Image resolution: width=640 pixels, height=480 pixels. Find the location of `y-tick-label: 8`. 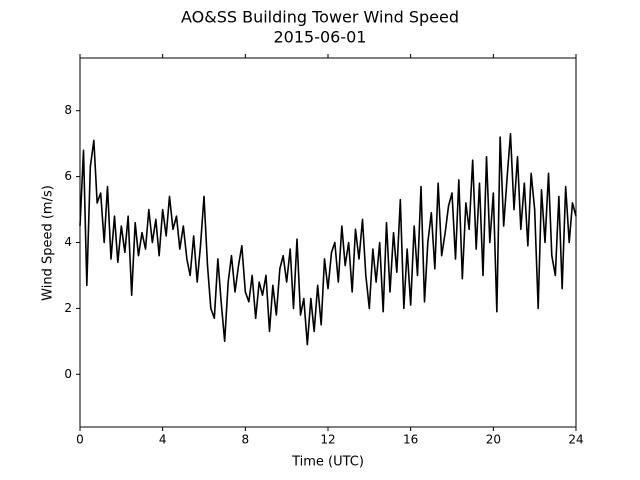

y-tick-label: 8 is located at coordinates (68, 110).